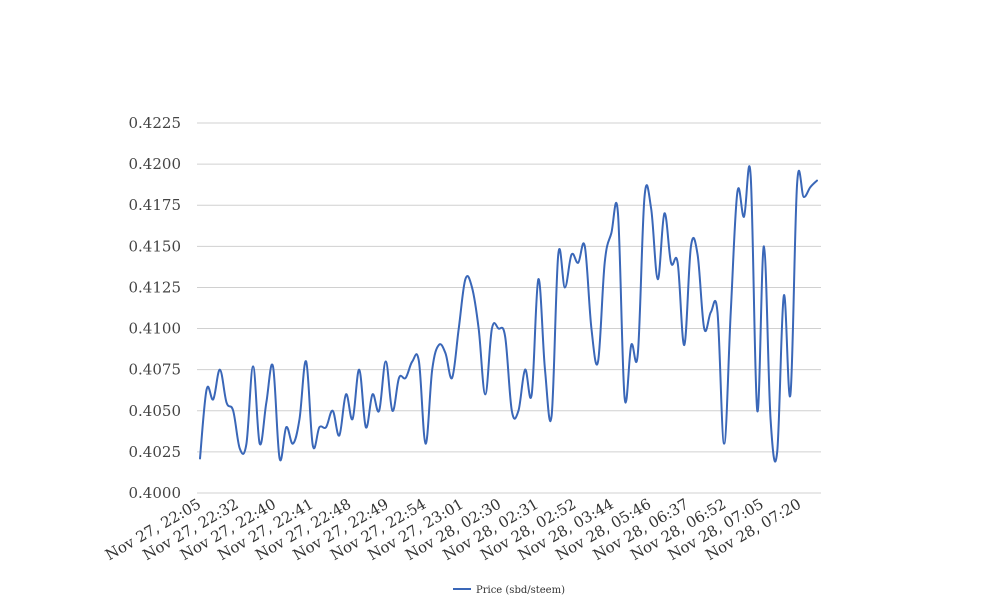 Image resolution: width=1008 pixels, height=616 pixels. Describe the element at coordinates (155, 493) in the screenshot. I see `y-tick-label: 0.4000` at that location.